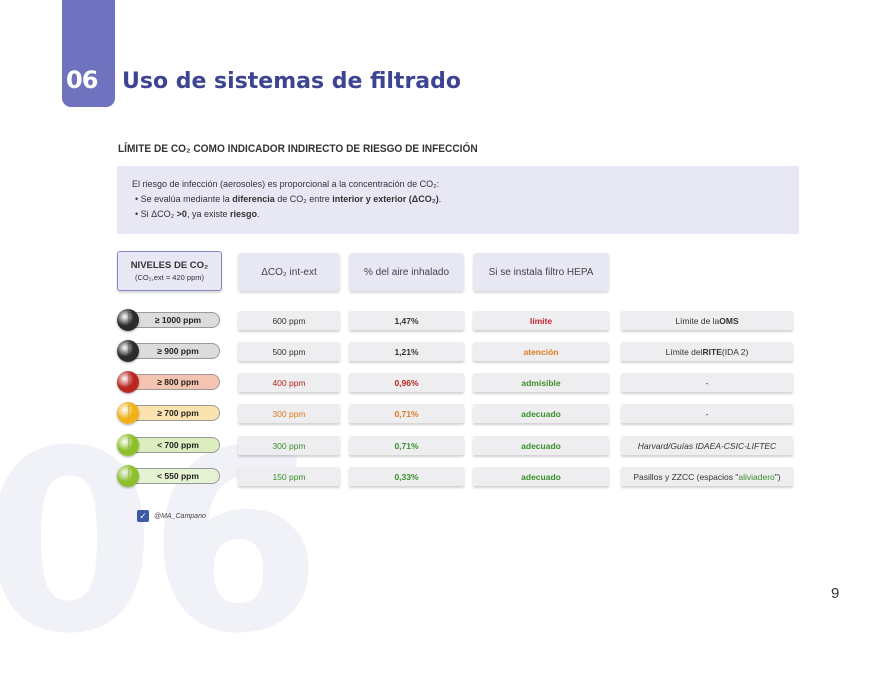 This screenshot has height=688, width=876. I want to click on bullet-text: • Se evalúa mediante la, so click(184, 199).